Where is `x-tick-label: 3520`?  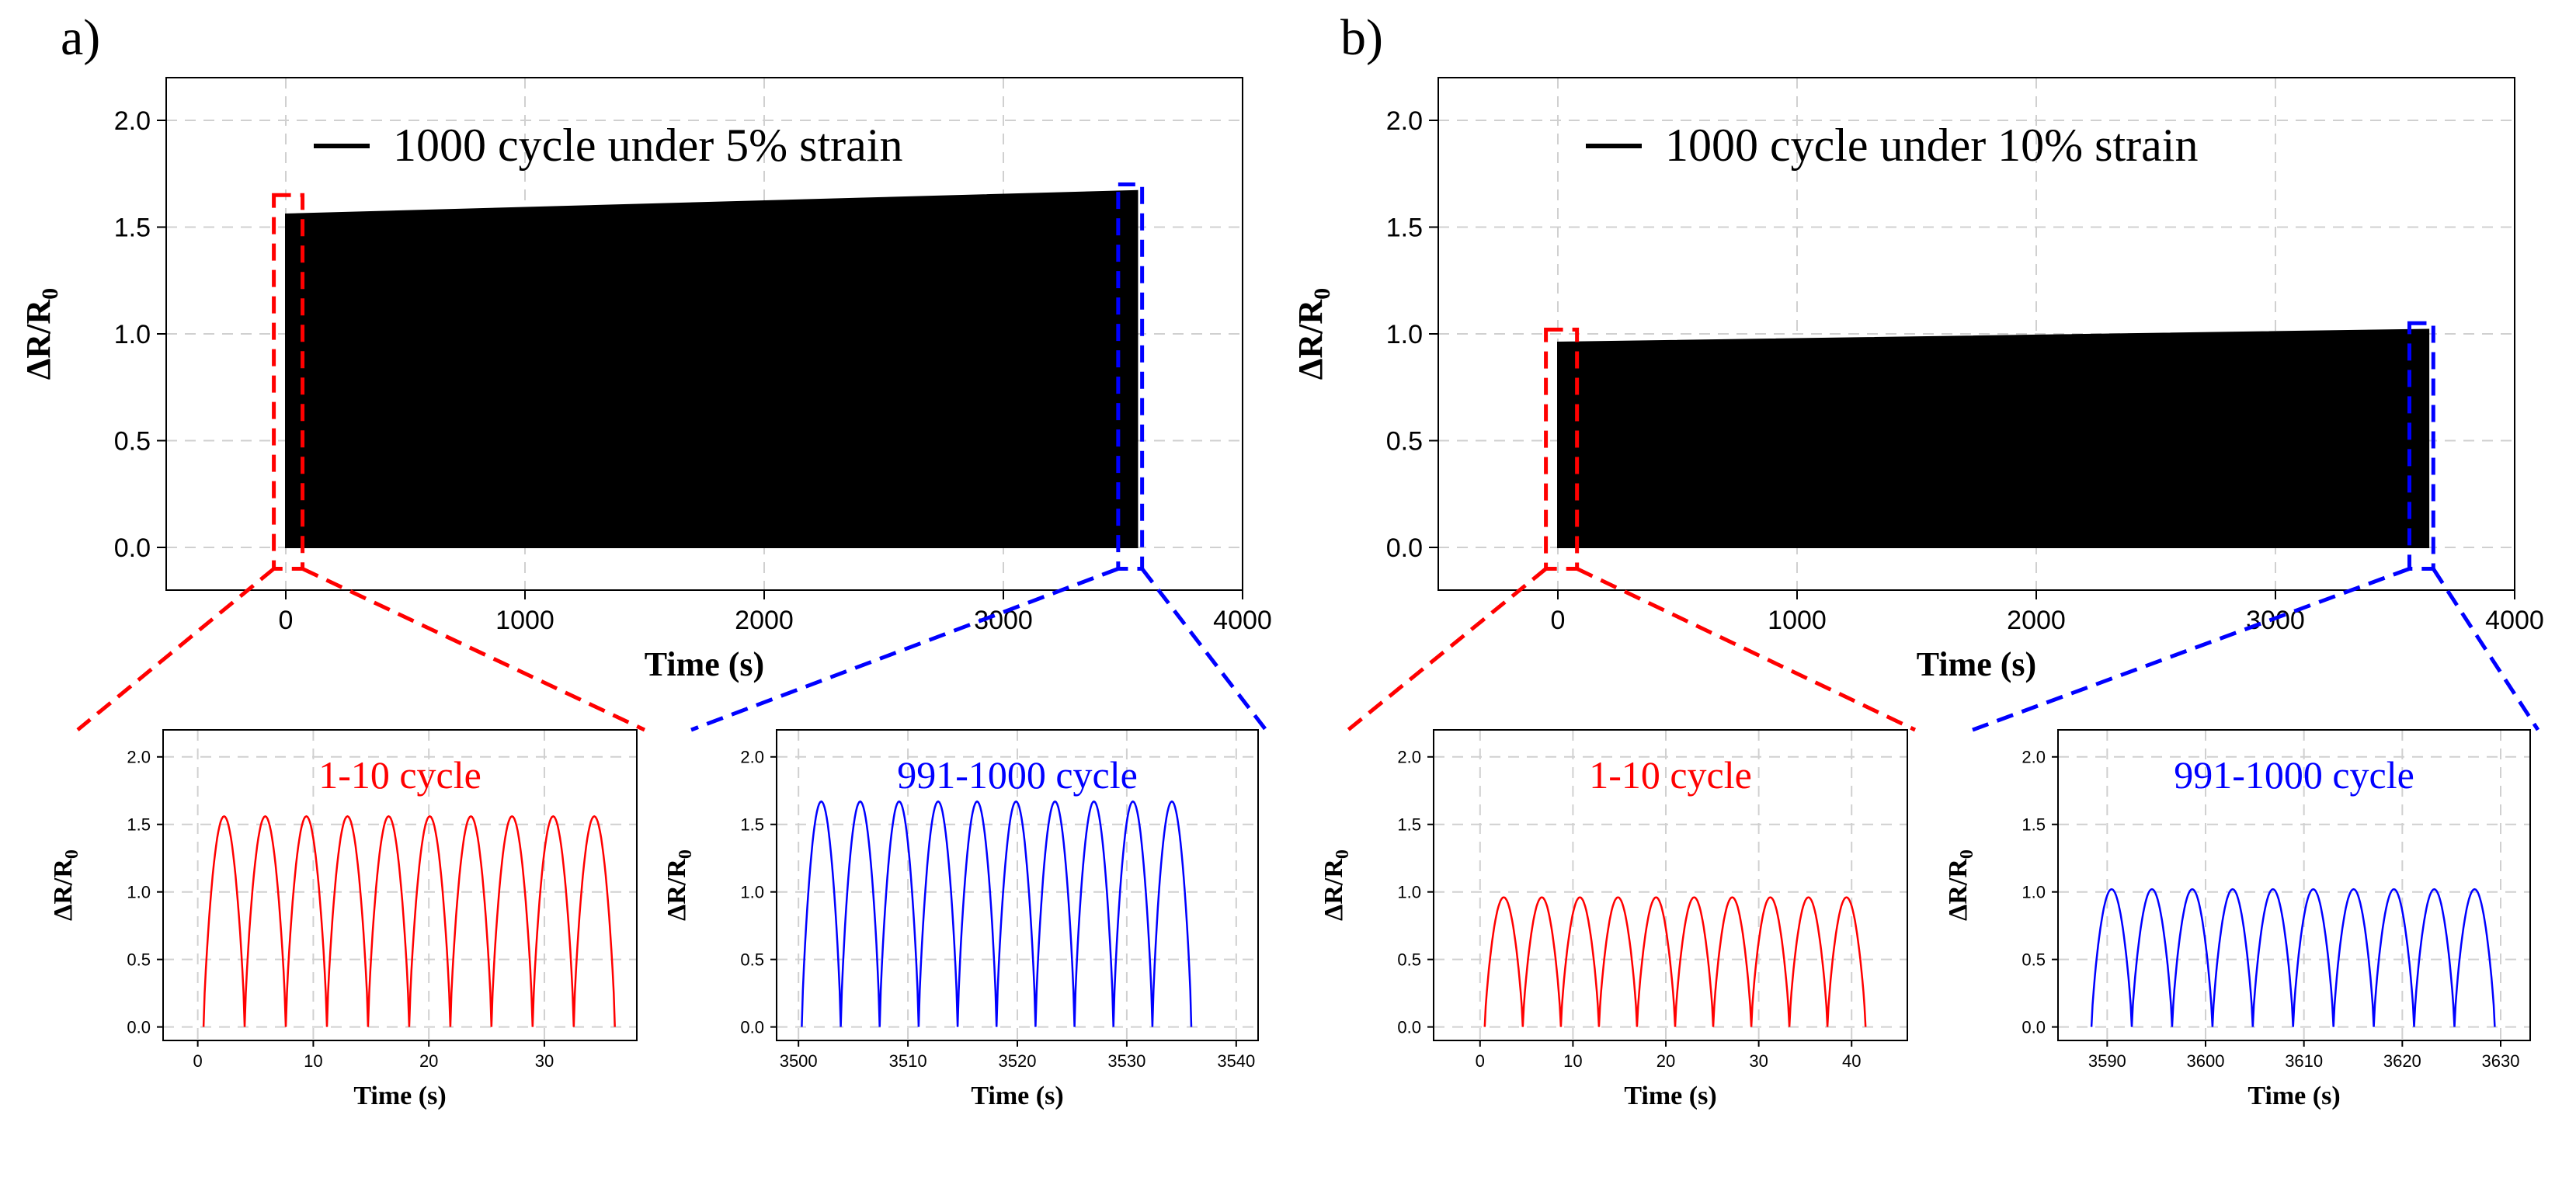 x-tick-label: 3520 is located at coordinates (1018, 1061).